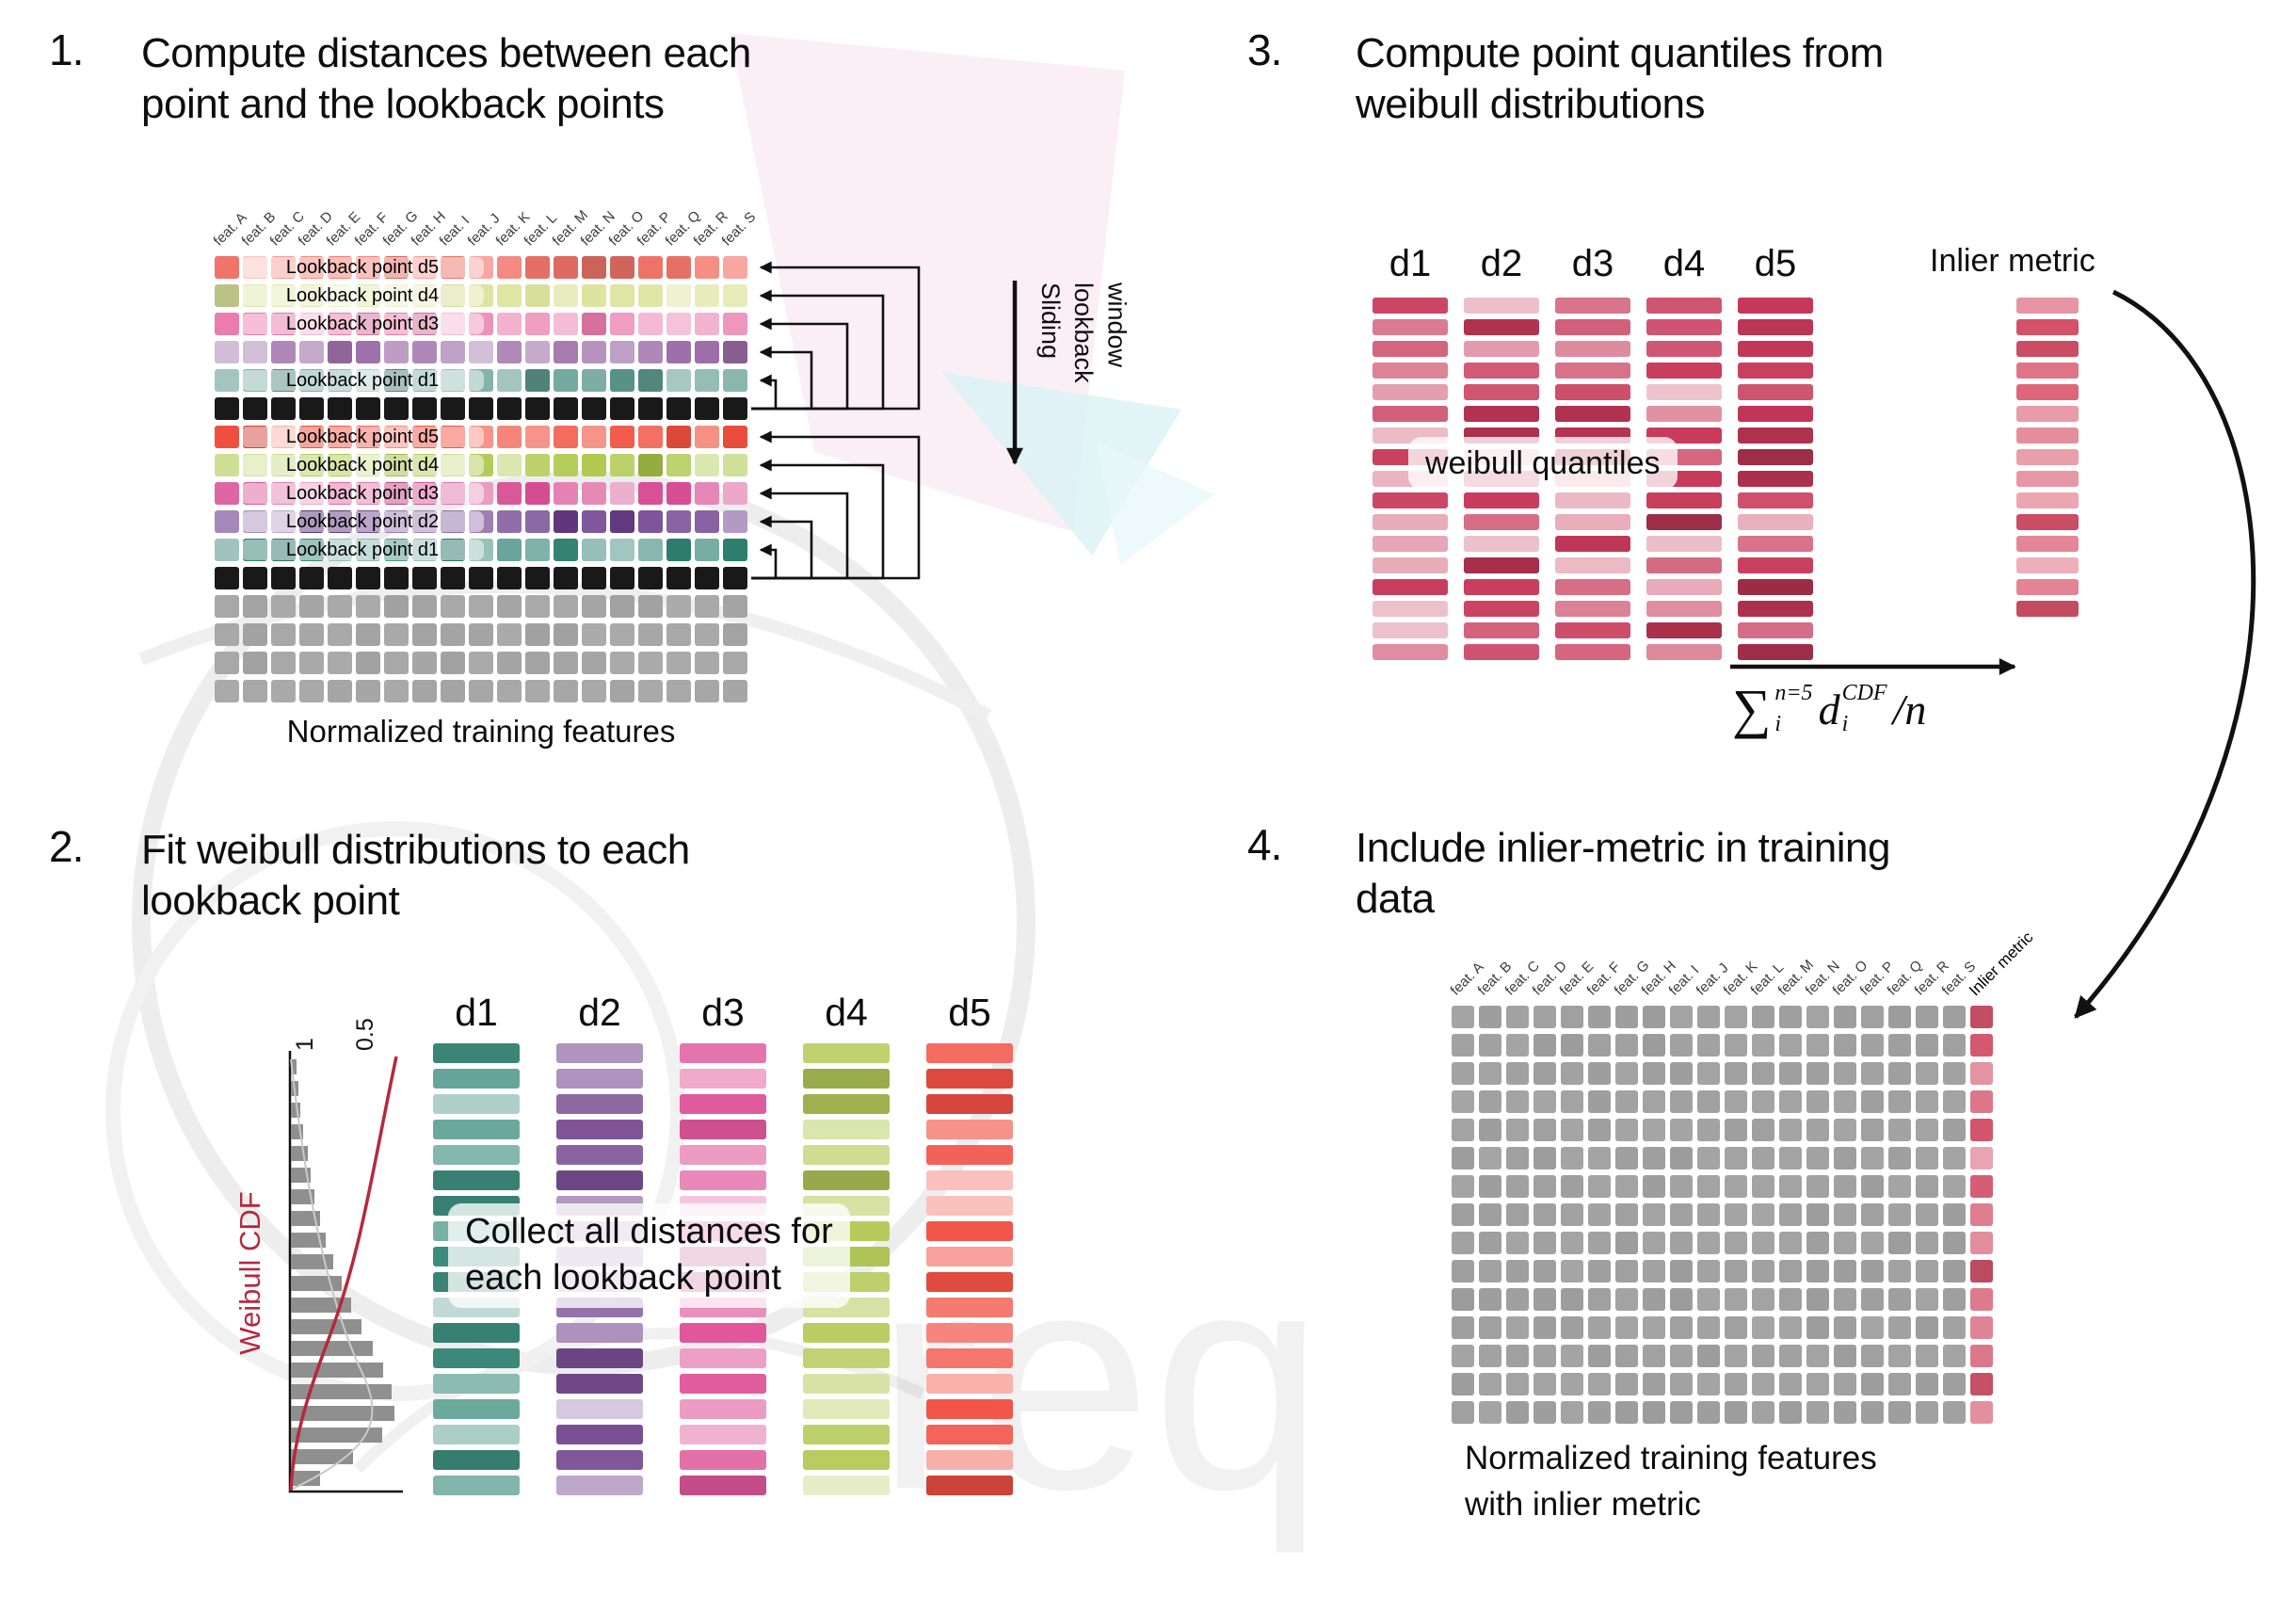 The height and width of the screenshot is (1597, 2296). Describe the element at coordinates (1910, 709) in the screenshot. I see `formula-tail: /n` at that location.